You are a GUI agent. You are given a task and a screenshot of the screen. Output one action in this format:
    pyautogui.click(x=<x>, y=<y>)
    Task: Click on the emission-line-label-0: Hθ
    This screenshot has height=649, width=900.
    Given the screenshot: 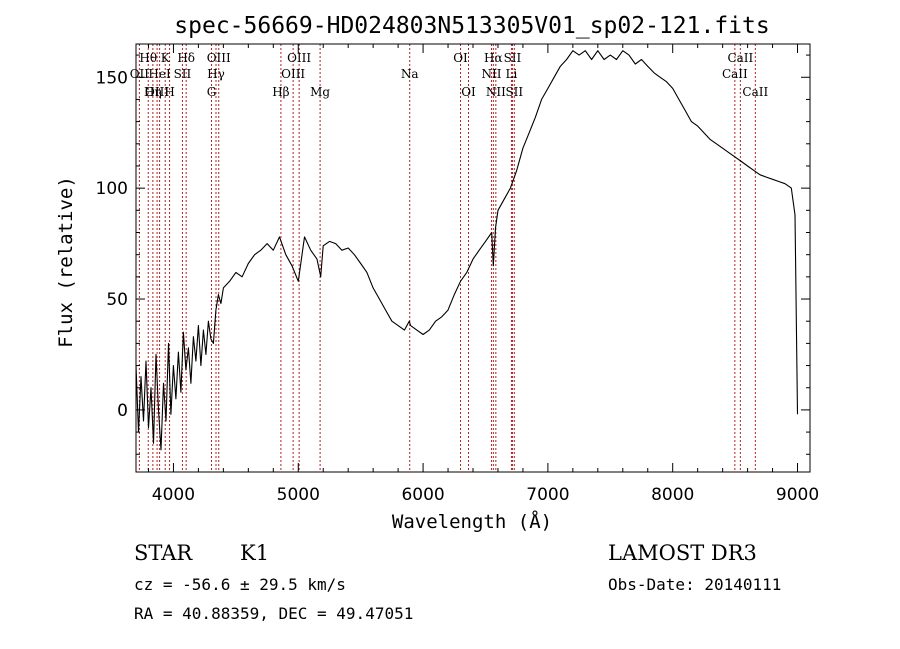 What is the action you would take?
    pyautogui.click(x=148, y=58)
    